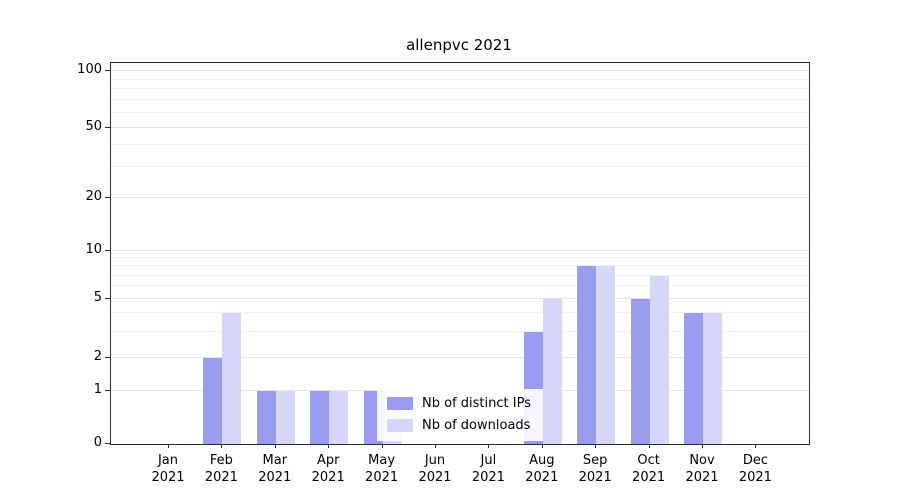 The height and width of the screenshot is (500, 900). I want to click on x-tick-label: Aug 2021, so click(542, 469).